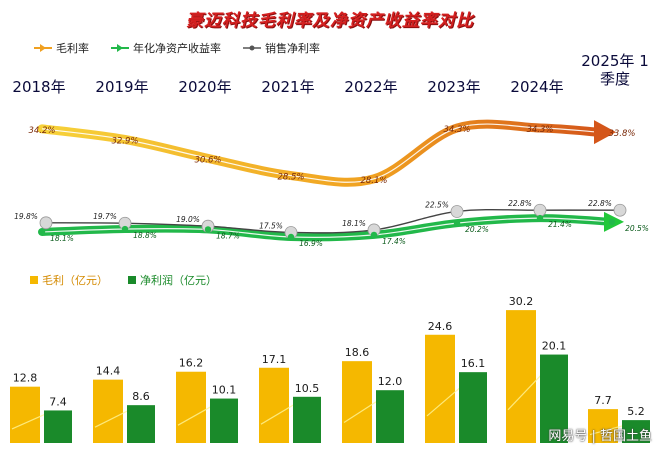 Image resolution: width=660 pixels, height=452 pixels. I want to click on net-profit-value: 5.2, so click(636, 411).